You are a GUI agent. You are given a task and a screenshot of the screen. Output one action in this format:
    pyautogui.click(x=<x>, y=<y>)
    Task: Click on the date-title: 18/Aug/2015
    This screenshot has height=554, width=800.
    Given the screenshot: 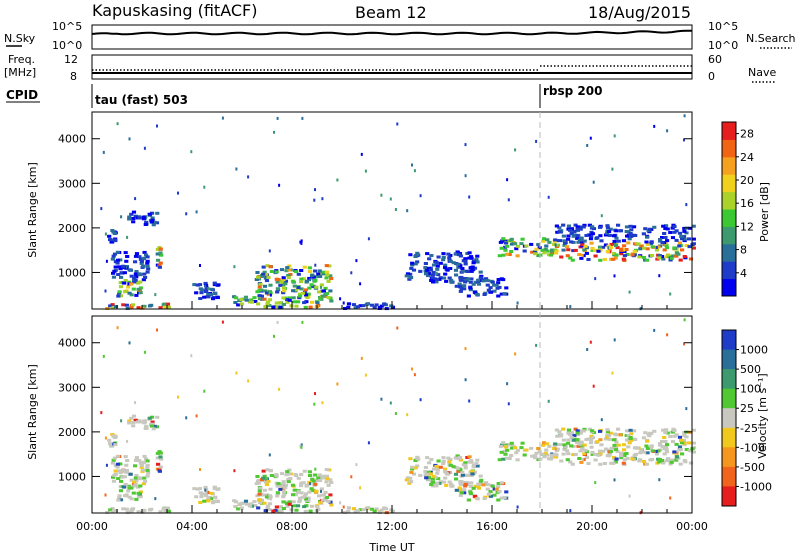 What is the action you would take?
    pyautogui.click(x=639, y=12)
    